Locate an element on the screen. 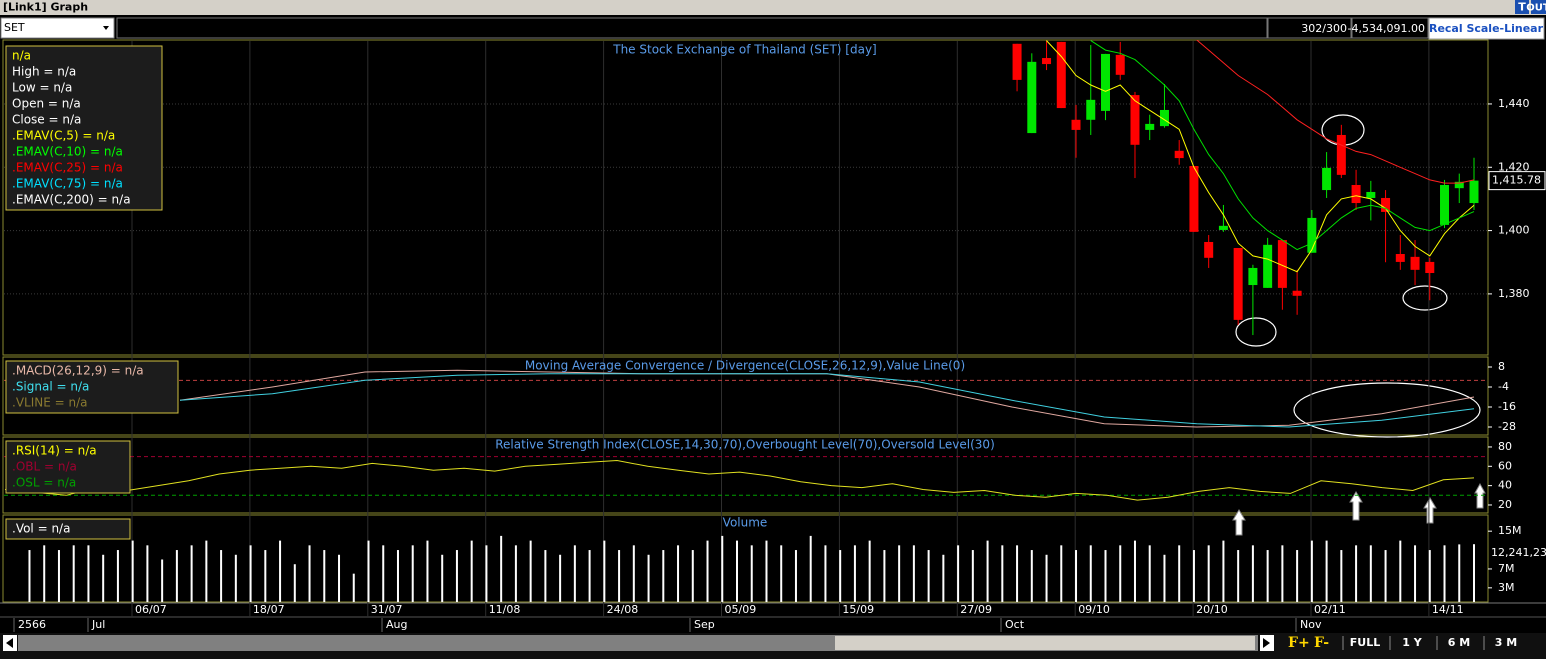 The width and height of the screenshot is (1546, 659). out-button-label: OUT is located at coordinates (1536, 8).